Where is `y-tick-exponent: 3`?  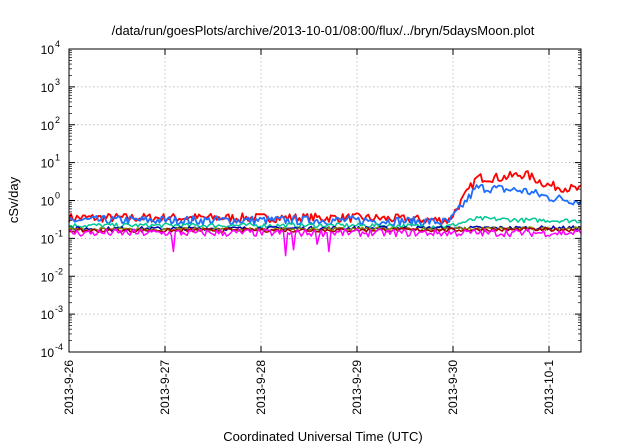
y-tick-exponent: 3 is located at coordinates (57, 82).